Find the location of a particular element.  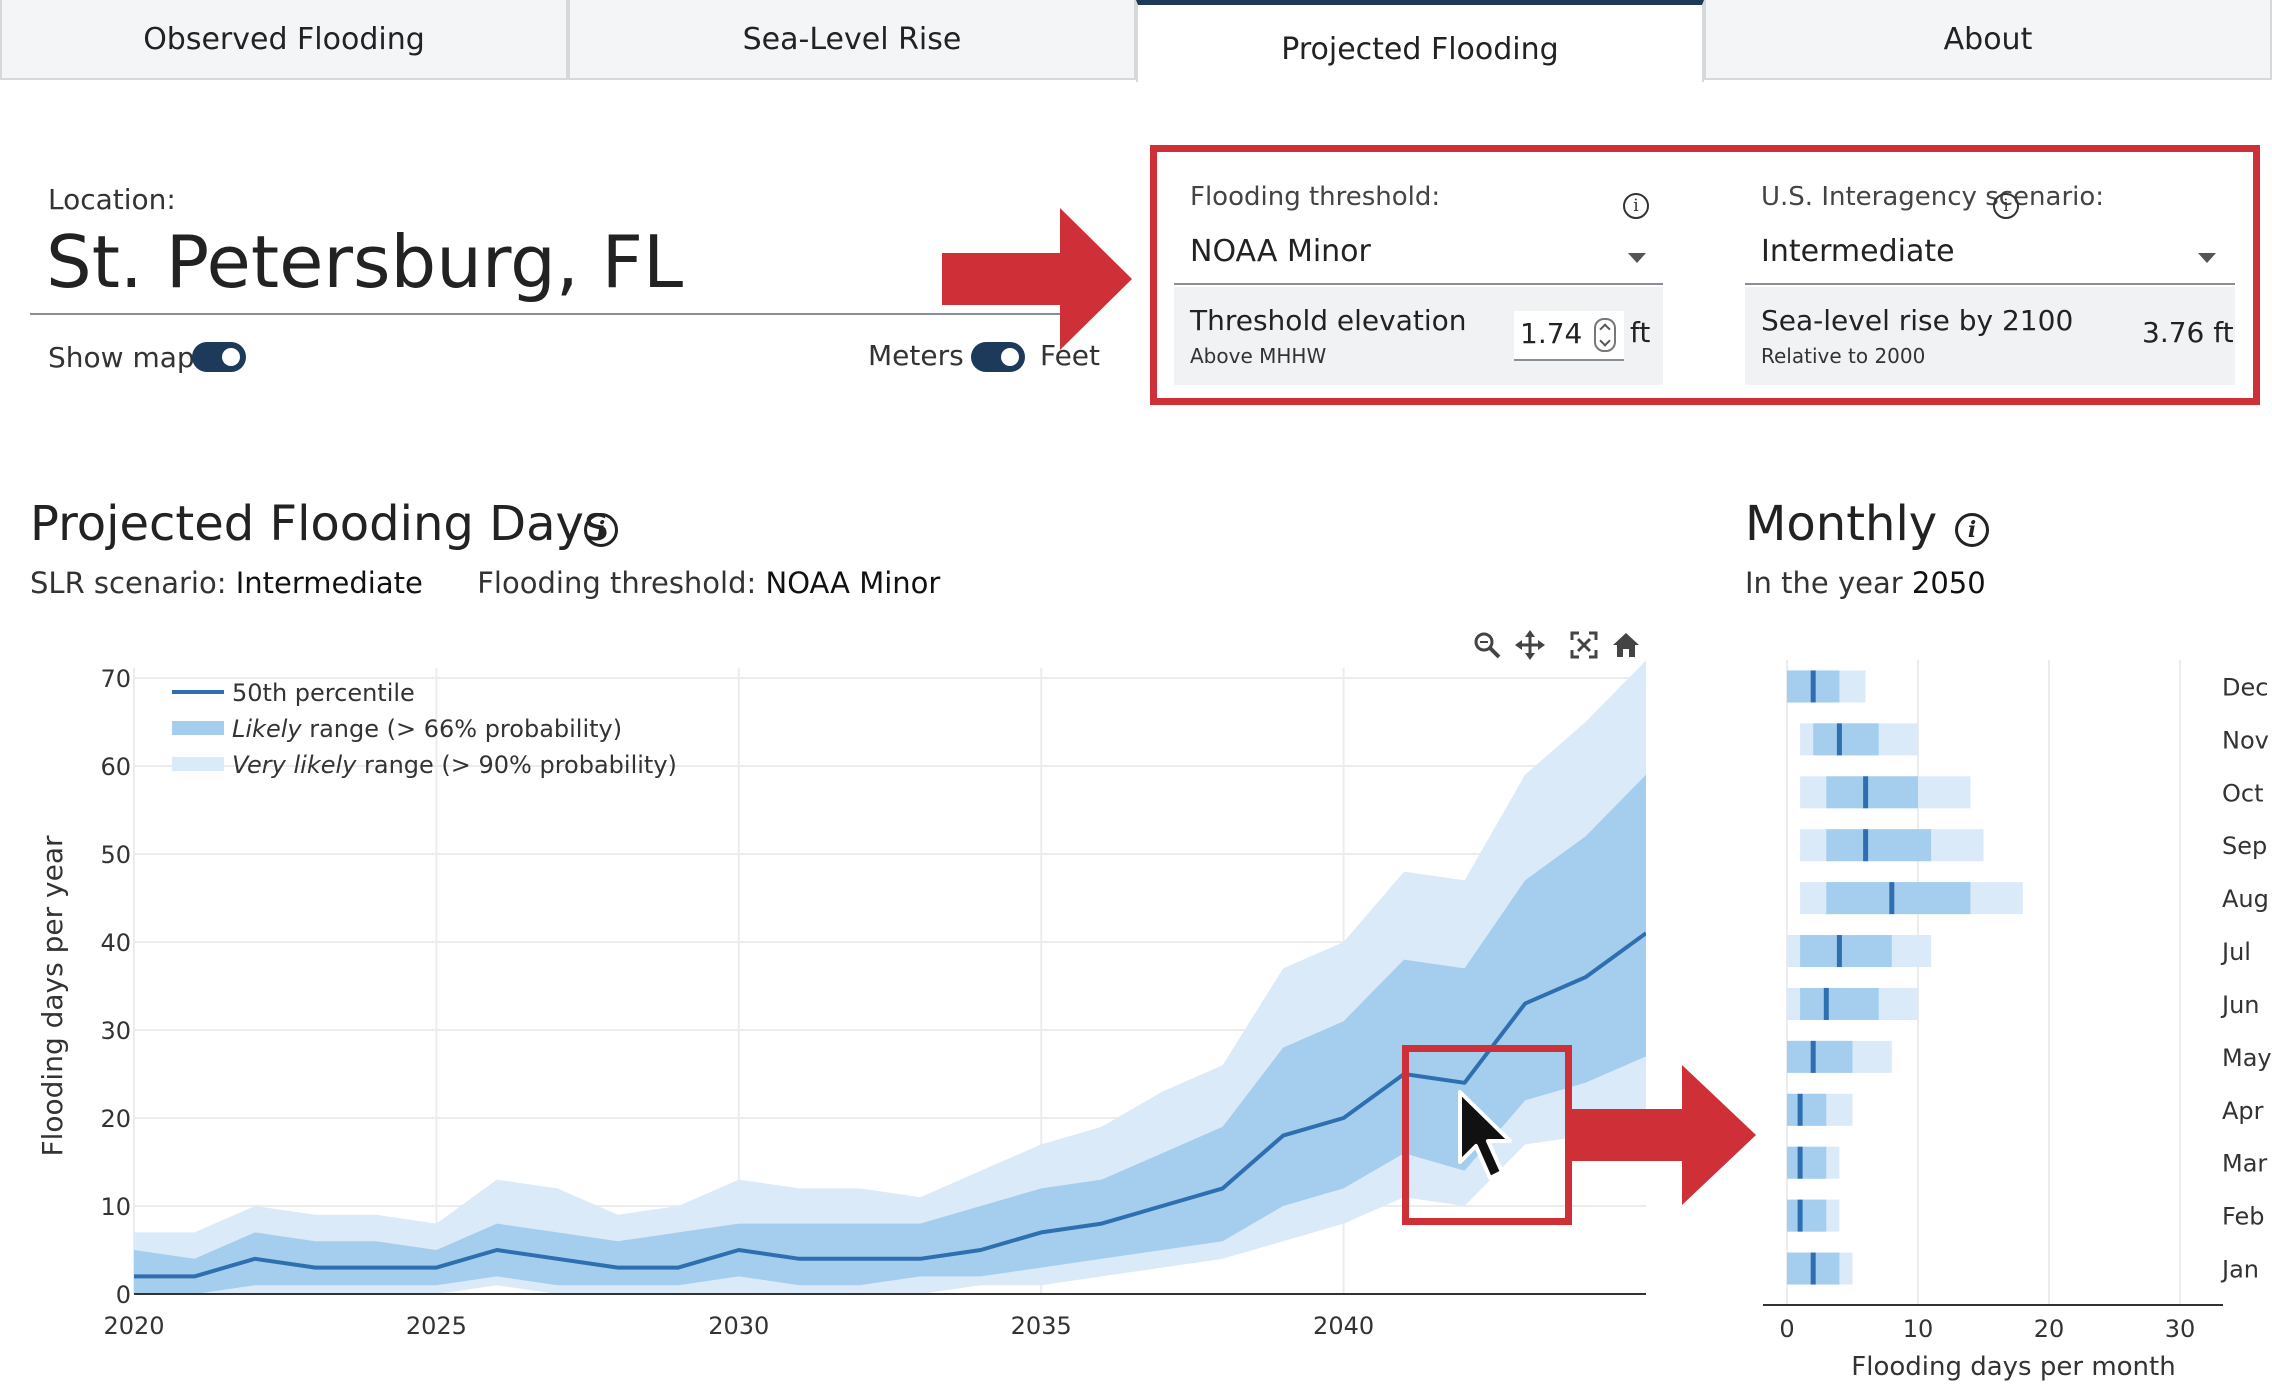

month-label: Oct is located at coordinates (2243, 793).